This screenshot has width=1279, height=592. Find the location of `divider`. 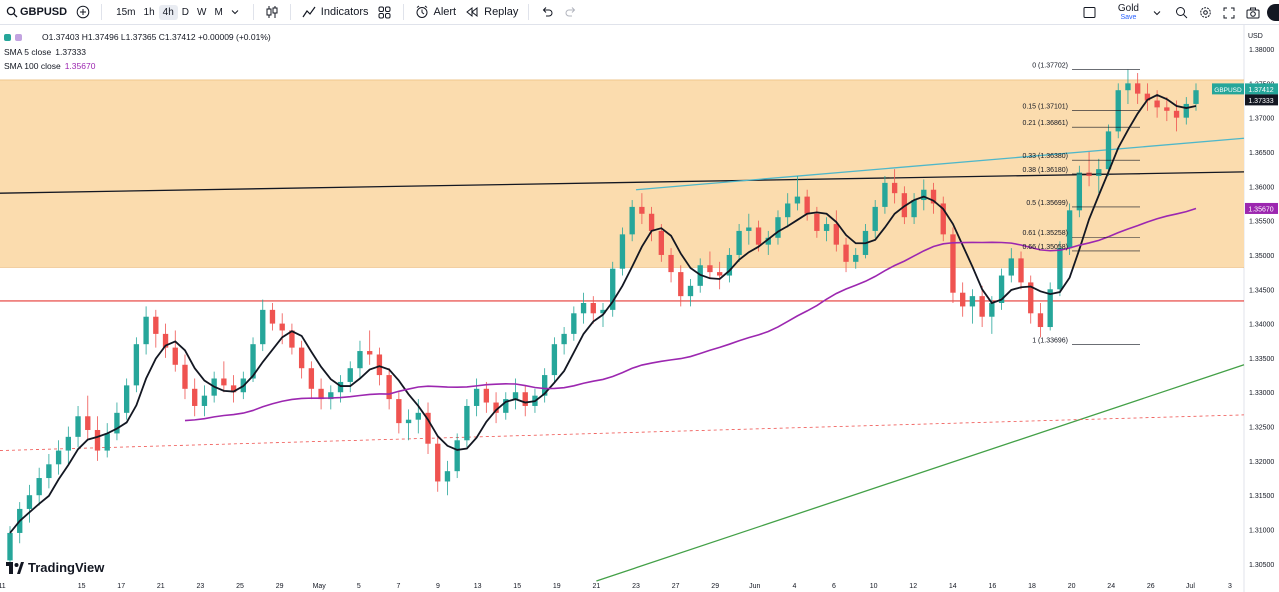

divider is located at coordinates (529, 12).